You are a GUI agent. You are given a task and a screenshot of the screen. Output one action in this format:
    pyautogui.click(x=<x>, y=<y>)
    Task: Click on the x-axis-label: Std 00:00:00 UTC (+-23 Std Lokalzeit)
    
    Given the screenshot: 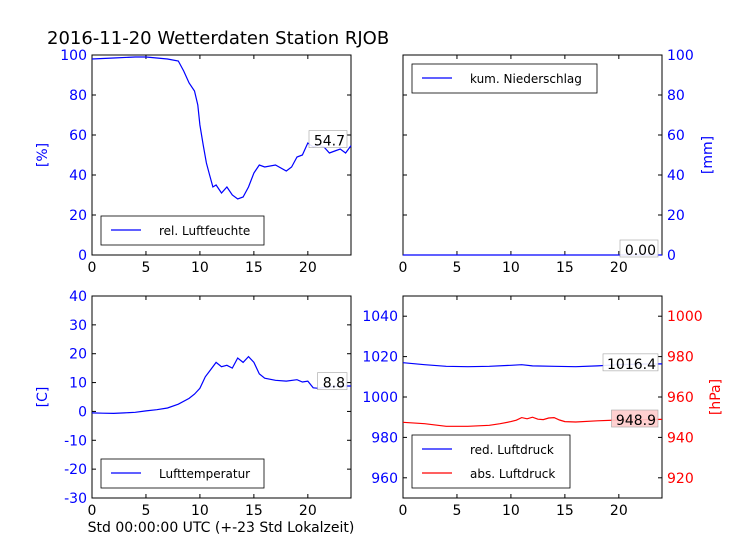 What is the action you would take?
    pyautogui.click(x=221, y=528)
    